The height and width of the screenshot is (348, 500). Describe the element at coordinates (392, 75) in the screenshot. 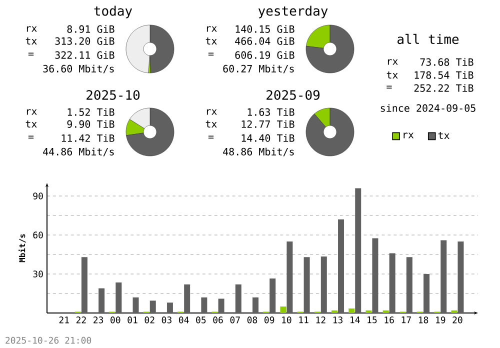

I see `category-label: tx` at that location.